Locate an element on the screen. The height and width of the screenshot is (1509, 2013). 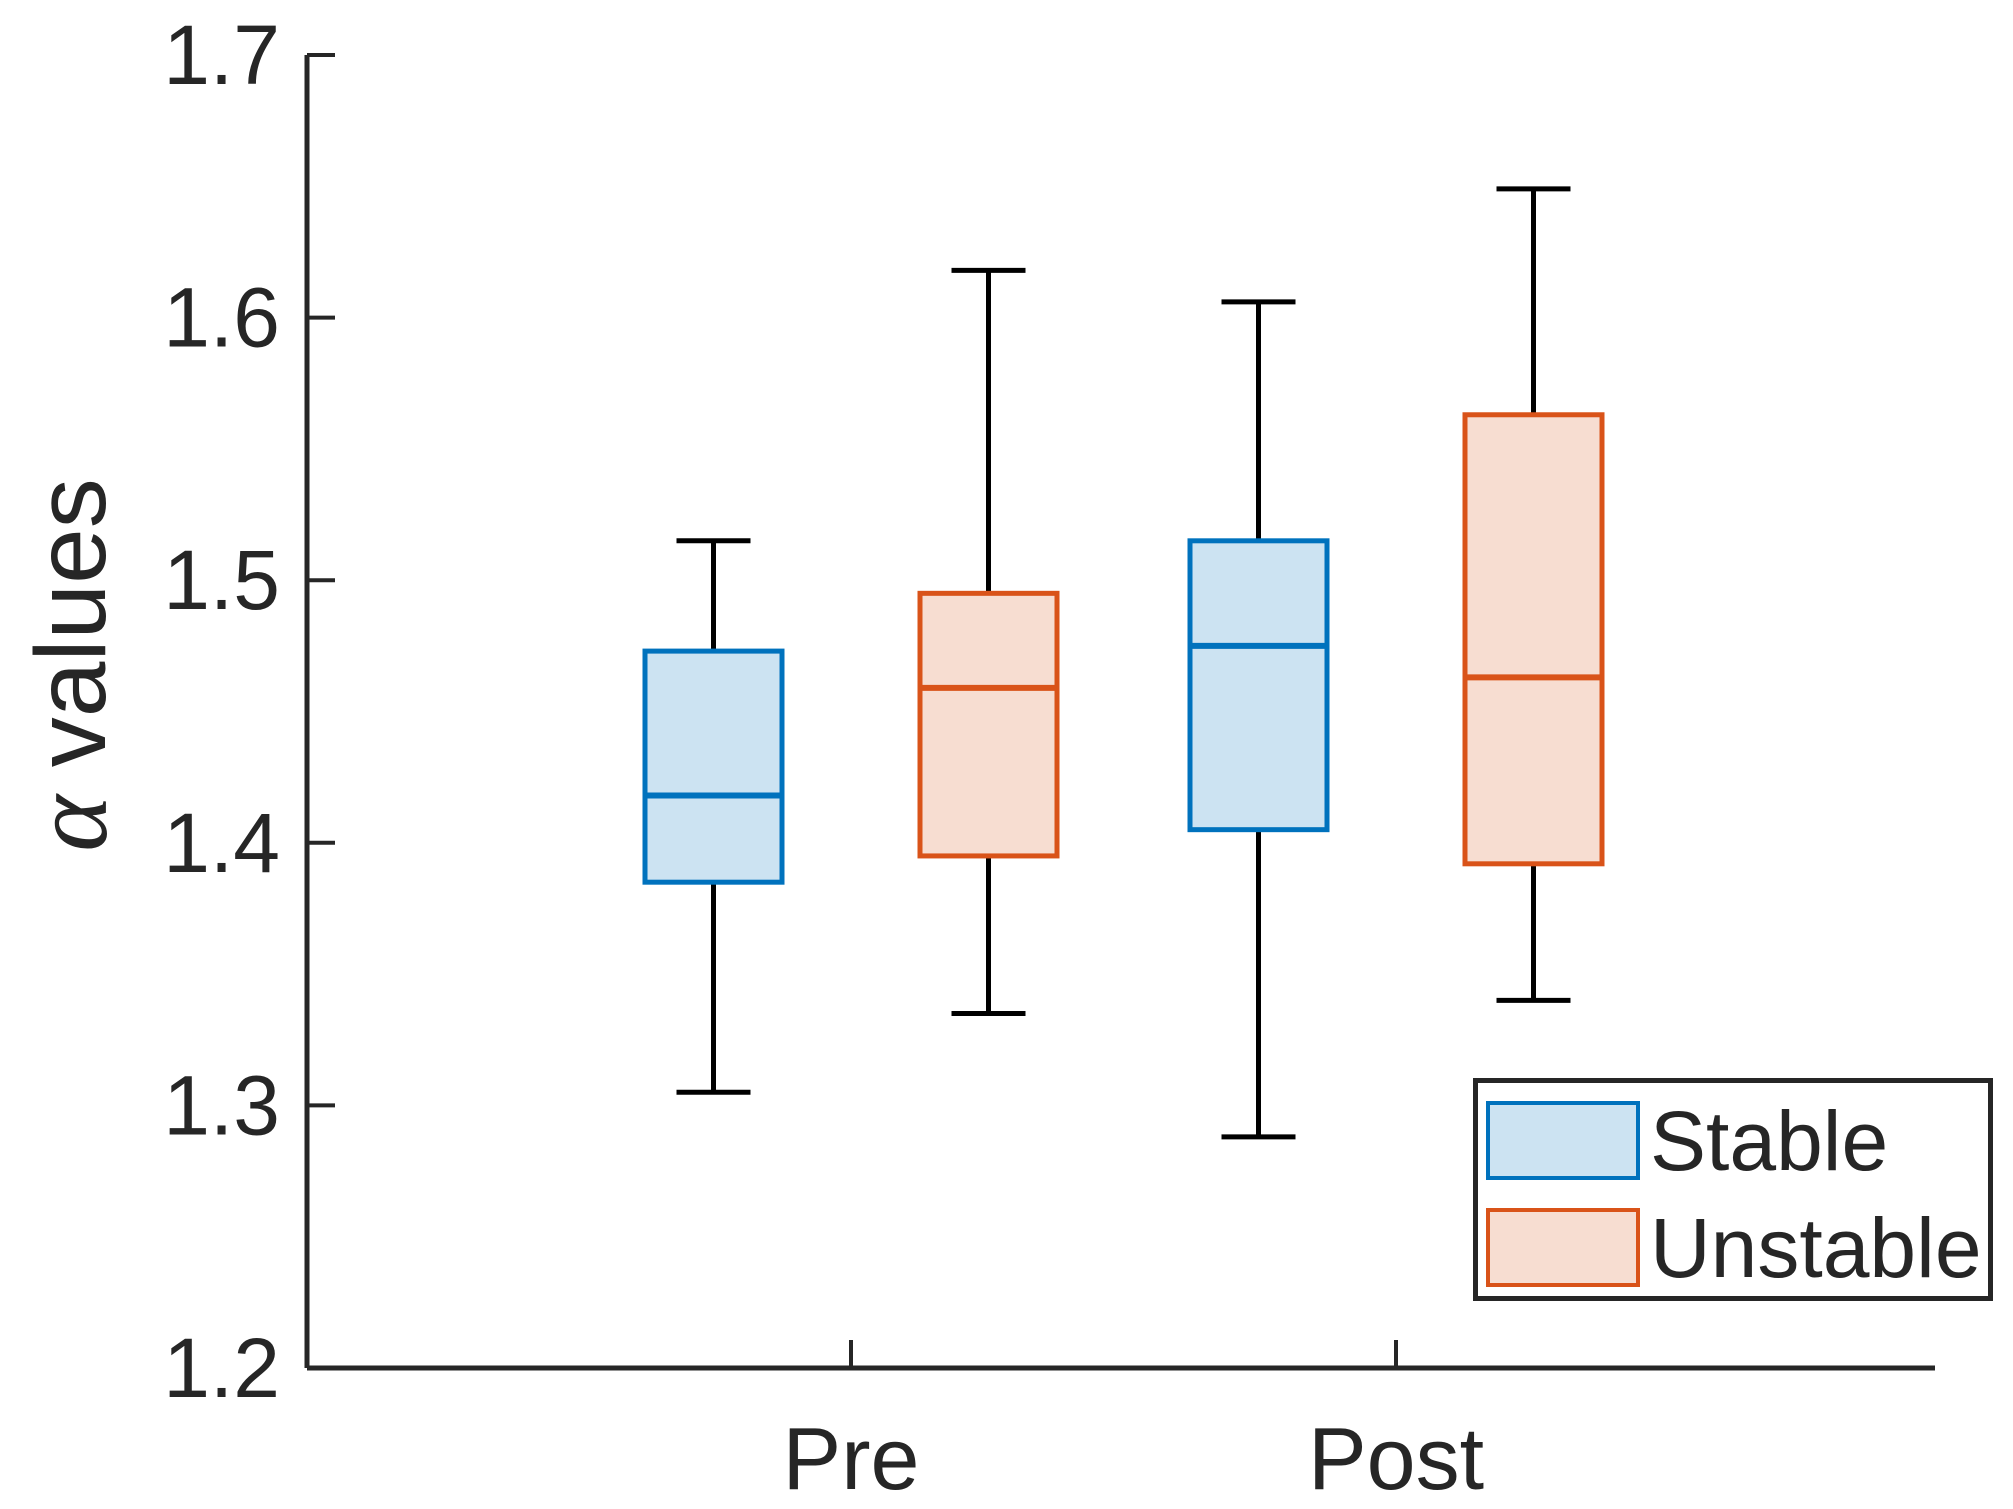
alpha-symbol: α is located at coordinates (70, 823).